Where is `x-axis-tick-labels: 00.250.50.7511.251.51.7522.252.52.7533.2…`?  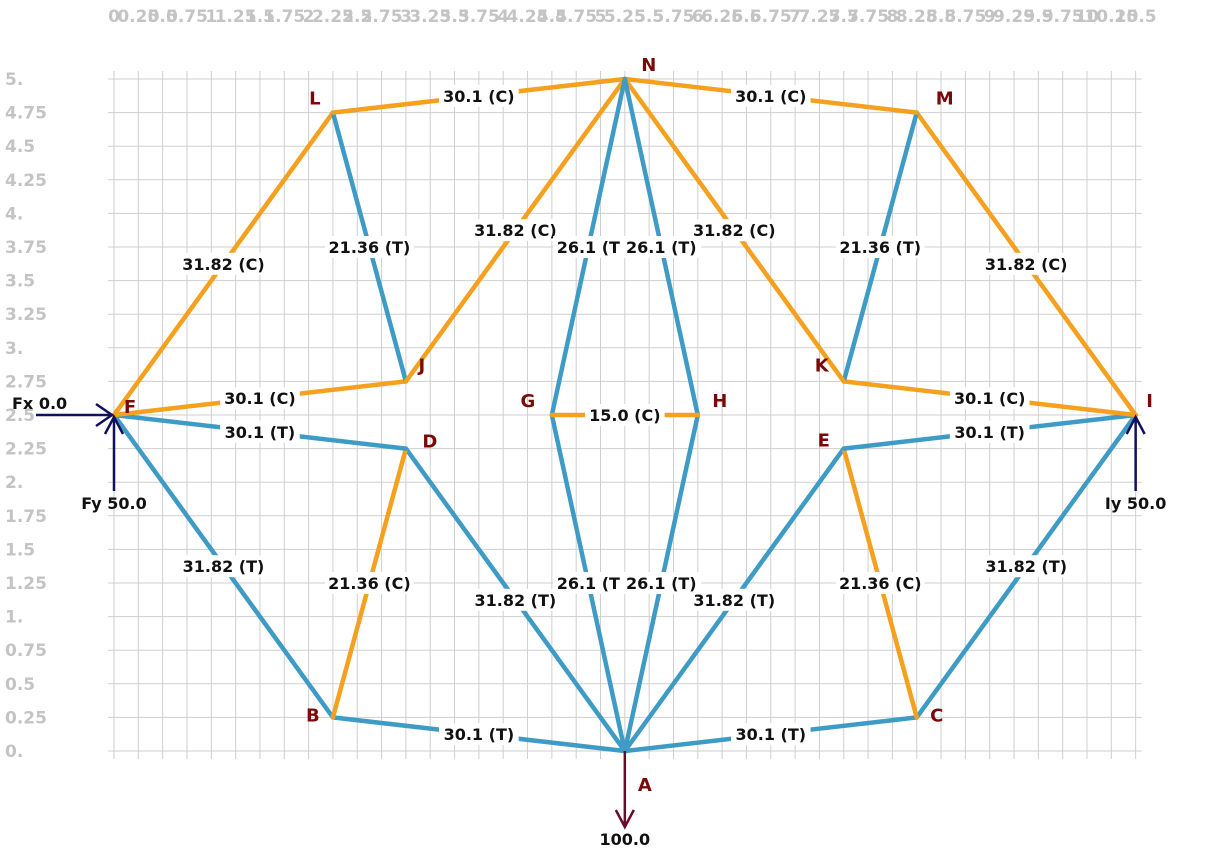 x-axis-tick-labels: 00.250.50.7511.251.51.7522.252.52.7533.2… is located at coordinates (632, 17).